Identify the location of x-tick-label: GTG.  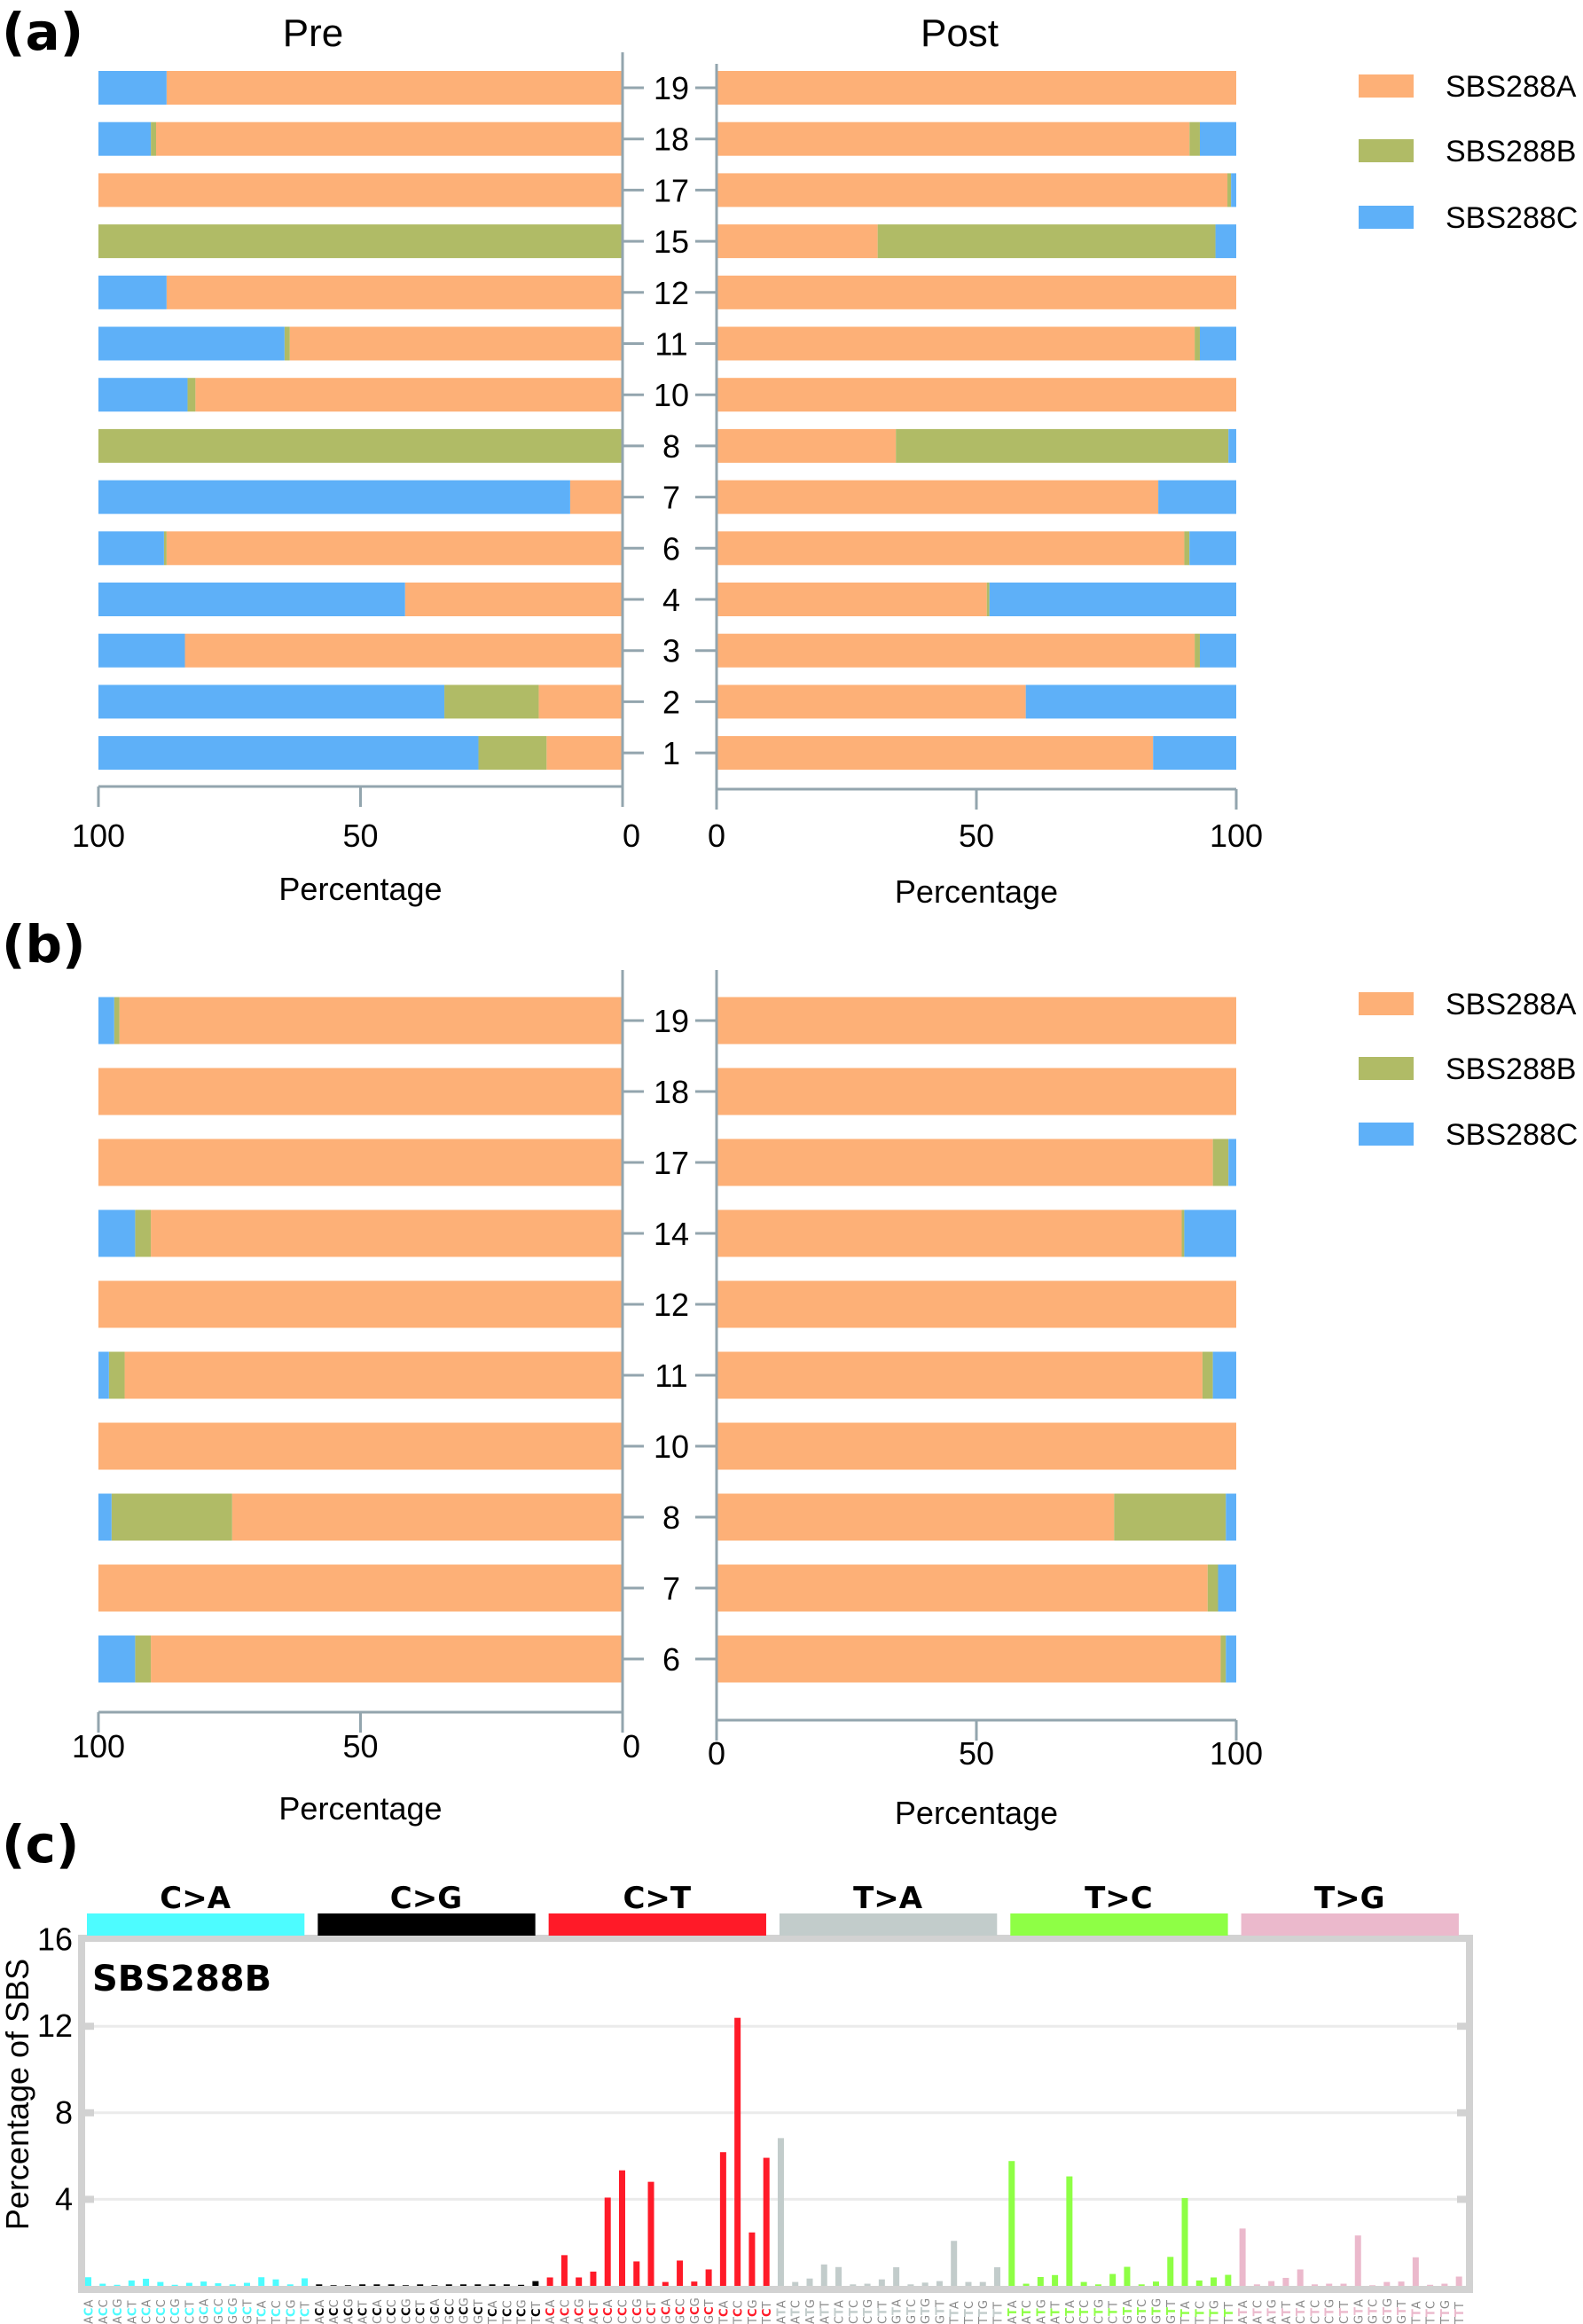
(926, 2311).